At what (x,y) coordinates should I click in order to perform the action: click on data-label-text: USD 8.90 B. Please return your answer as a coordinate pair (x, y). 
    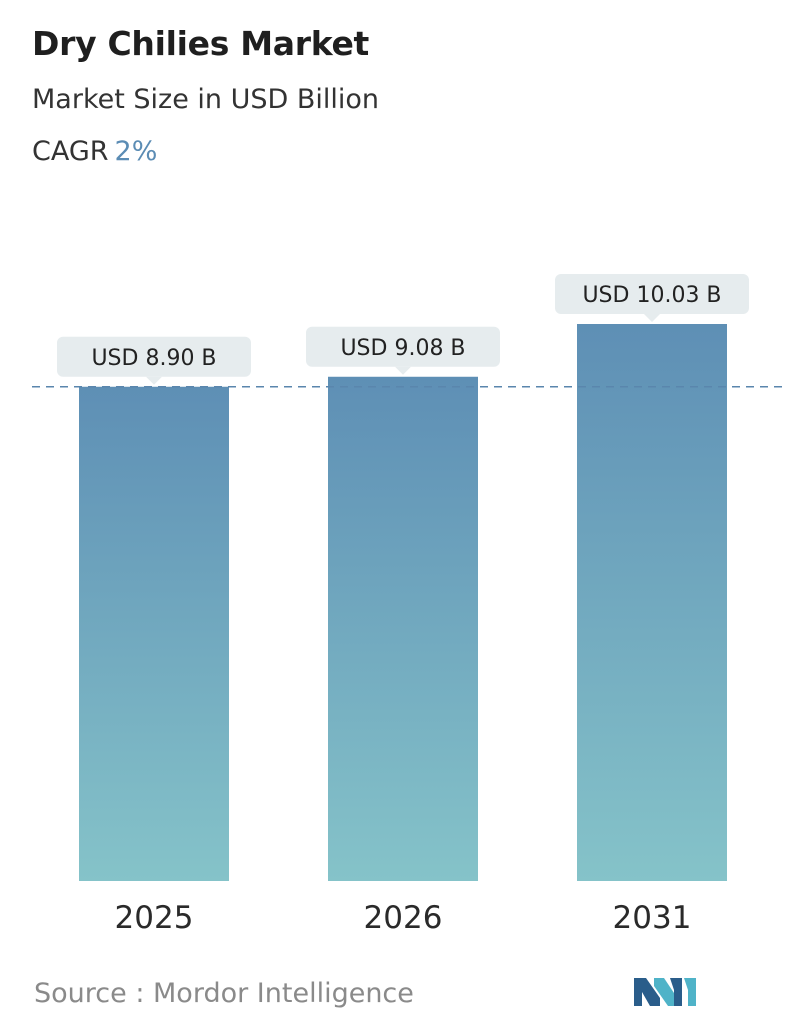
    Looking at the image, I should click on (153, 358).